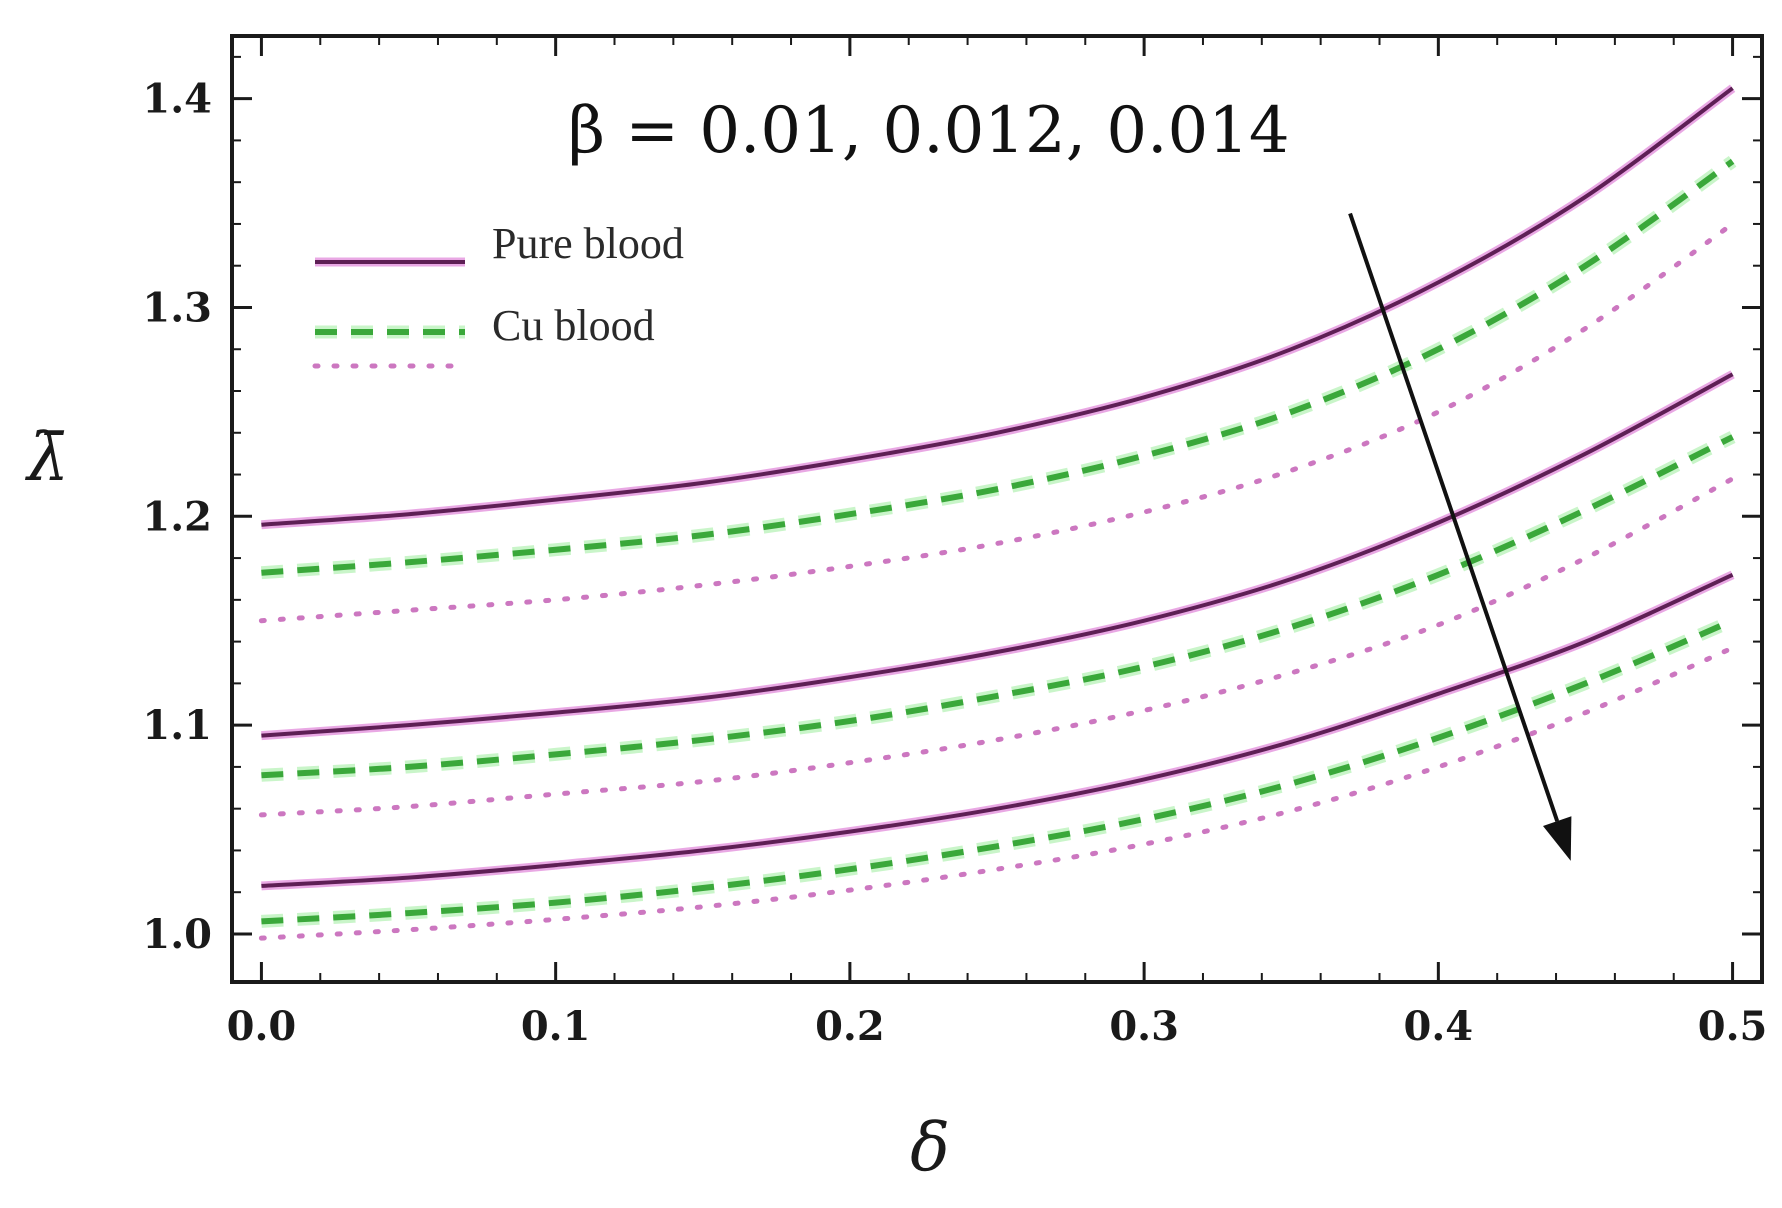  What do you see at coordinates (588, 243) in the screenshot?
I see `legend-label: Pure blood` at bounding box center [588, 243].